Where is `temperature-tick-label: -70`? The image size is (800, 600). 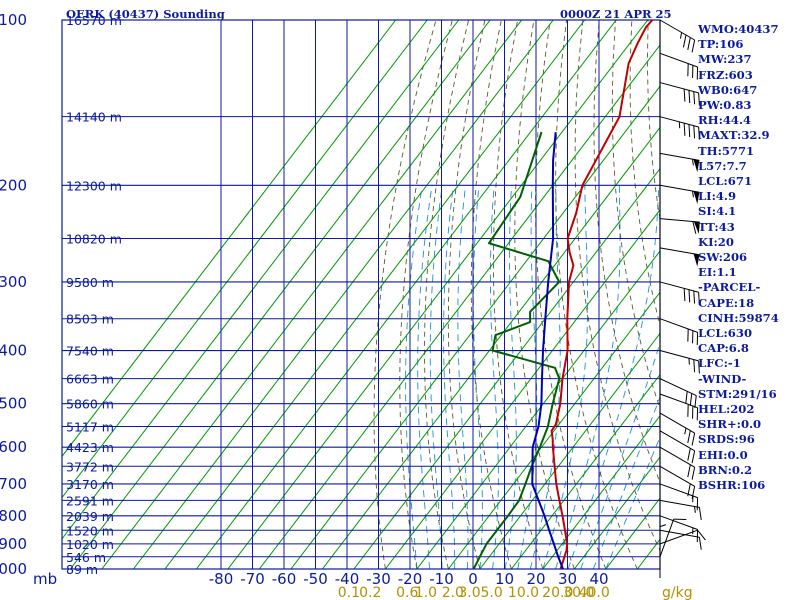
temperature-tick-label: -70 is located at coordinates (252, 579).